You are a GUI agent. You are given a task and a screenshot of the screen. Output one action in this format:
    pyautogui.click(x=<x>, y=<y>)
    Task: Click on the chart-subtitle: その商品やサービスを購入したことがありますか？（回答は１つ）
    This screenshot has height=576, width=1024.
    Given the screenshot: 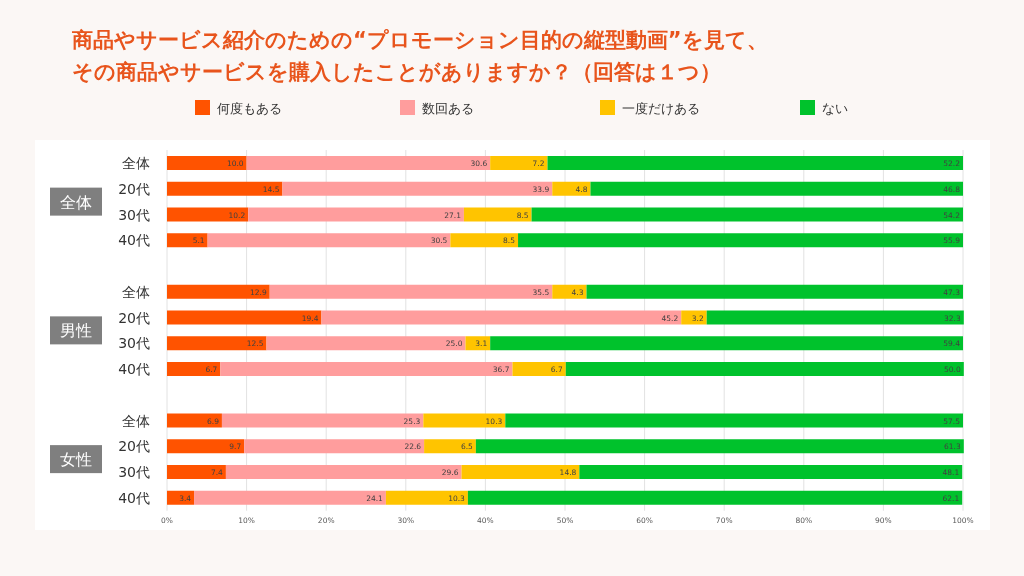 What is the action you would take?
    pyautogui.click(x=396, y=72)
    